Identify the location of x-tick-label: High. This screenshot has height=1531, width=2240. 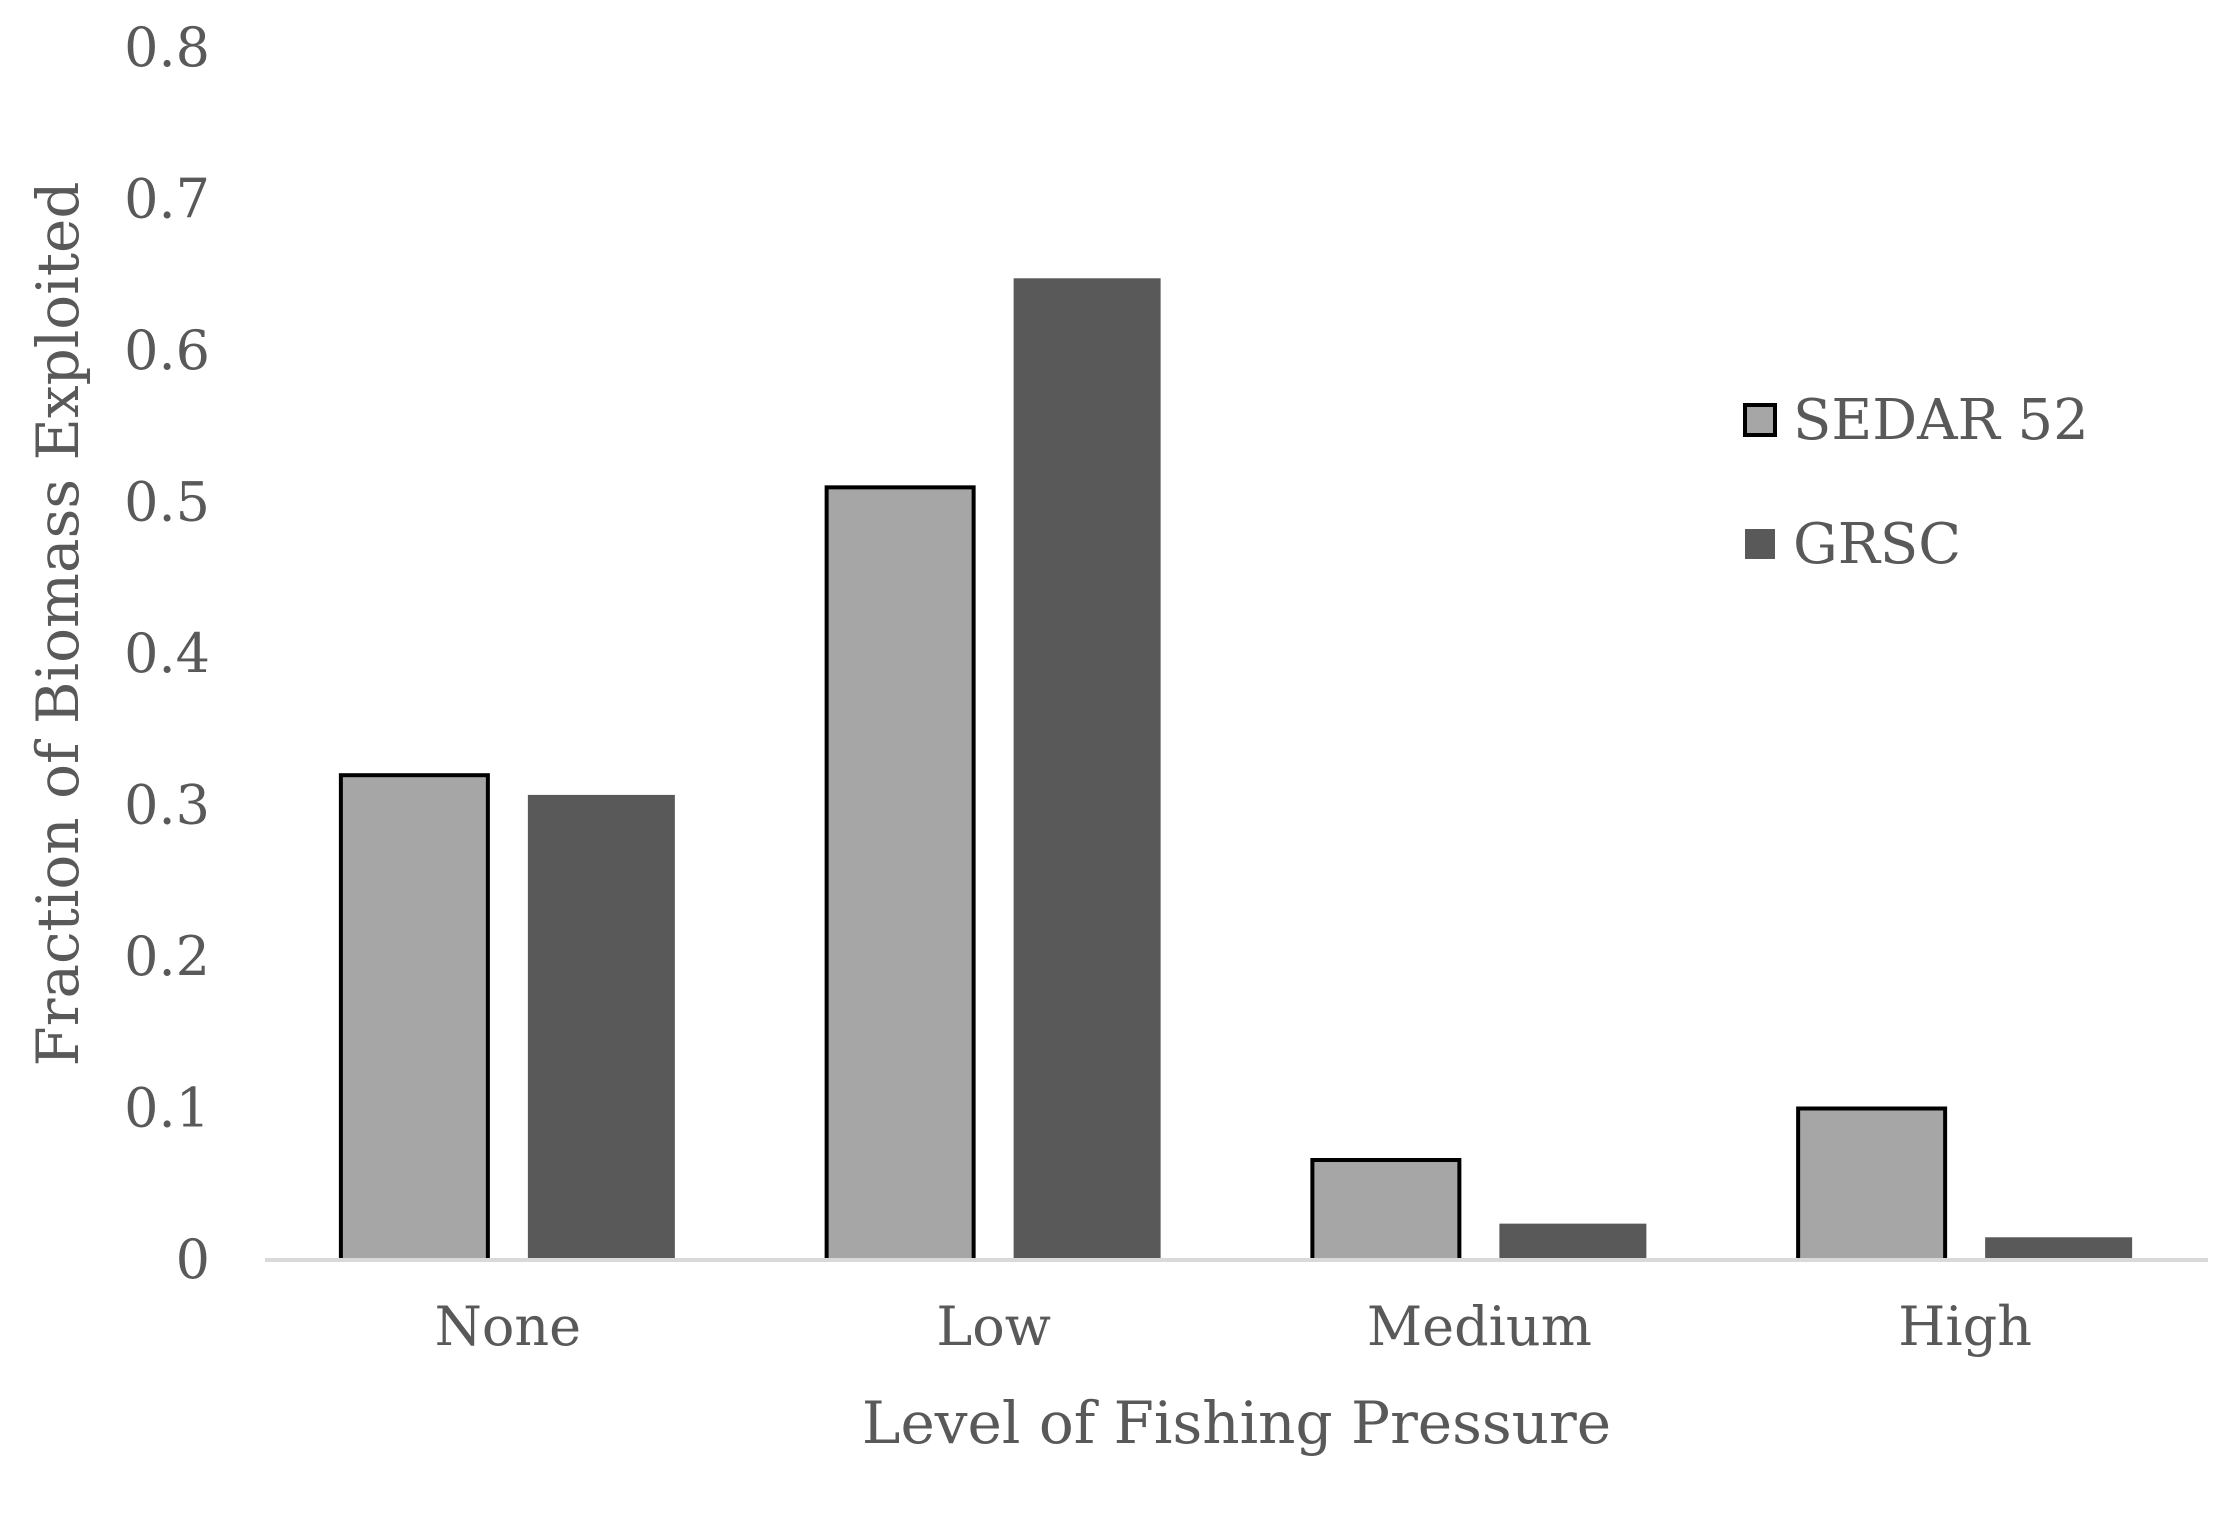
(1965, 1326).